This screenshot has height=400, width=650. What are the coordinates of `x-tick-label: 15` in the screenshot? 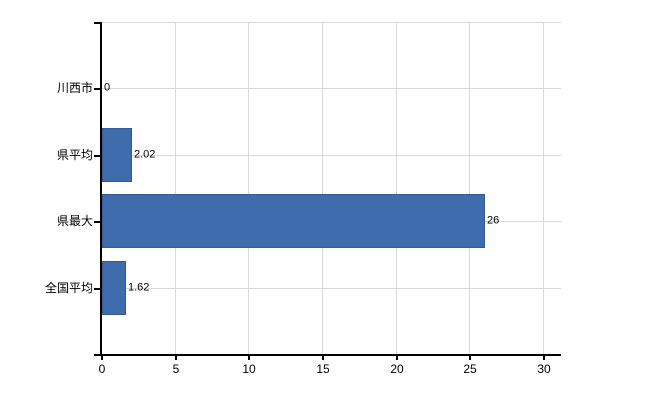 It's located at (323, 369).